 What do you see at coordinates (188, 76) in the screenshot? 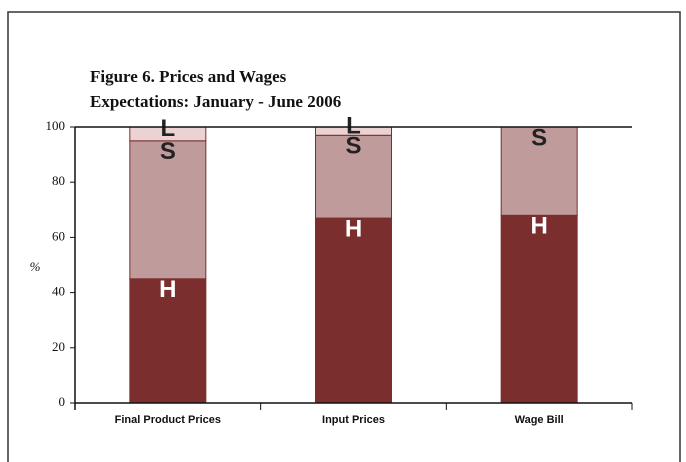
I see `chart-title: Figure 6. Prices and Wages` at bounding box center [188, 76].